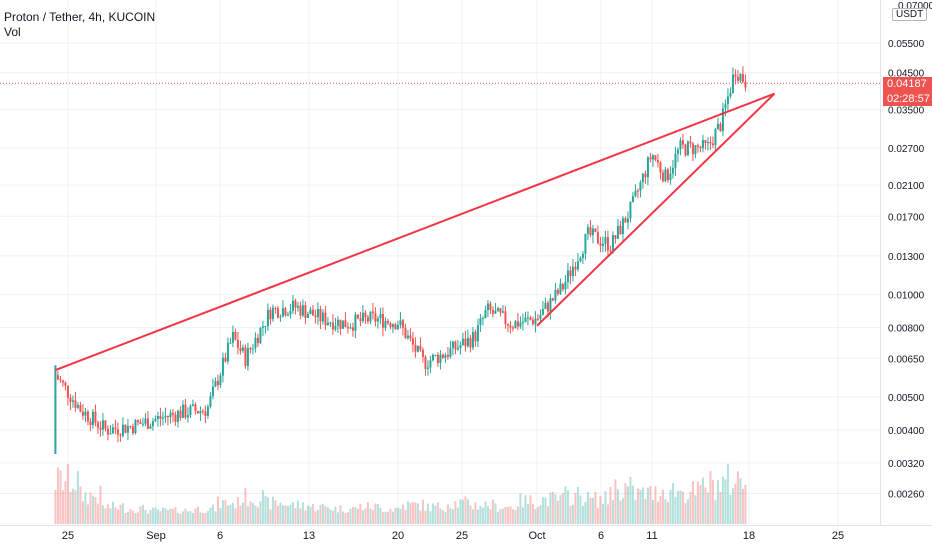 This screenshot has width=932, height=555. I want to click on time-axis-label: 25, so click(838, 536).